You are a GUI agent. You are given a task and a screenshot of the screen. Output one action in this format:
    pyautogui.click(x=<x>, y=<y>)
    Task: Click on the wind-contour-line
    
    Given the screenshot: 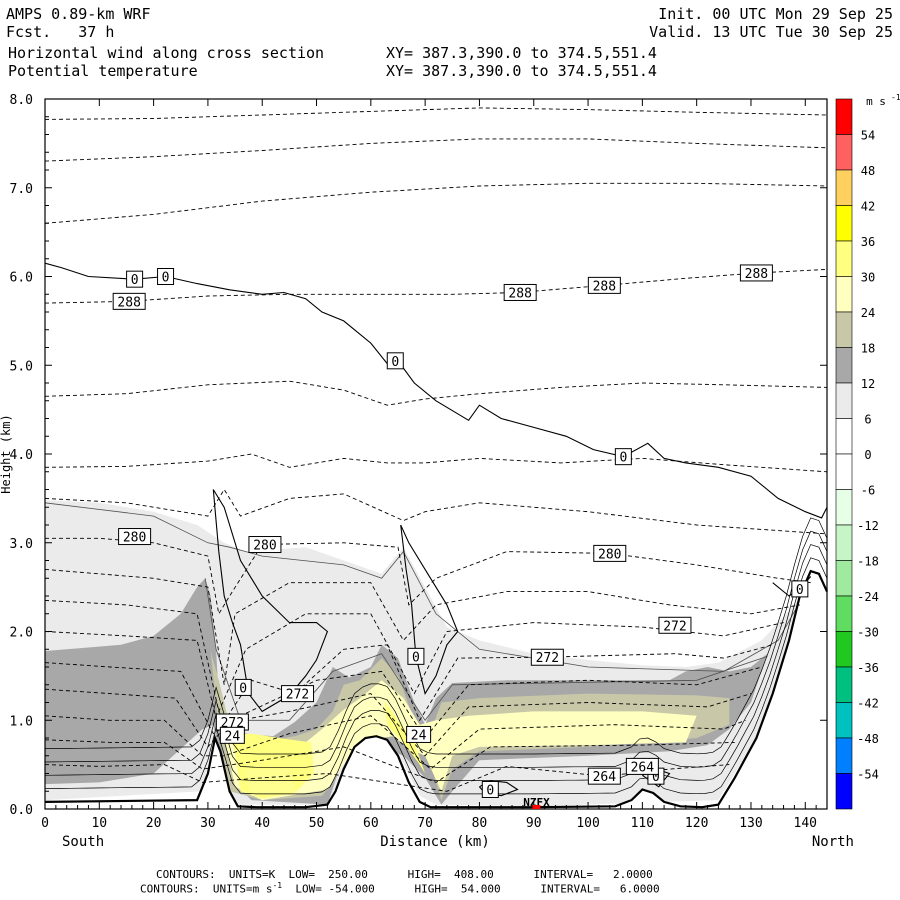 What is the action you would take?
    pyautogui.click(x=486, y=649)
    